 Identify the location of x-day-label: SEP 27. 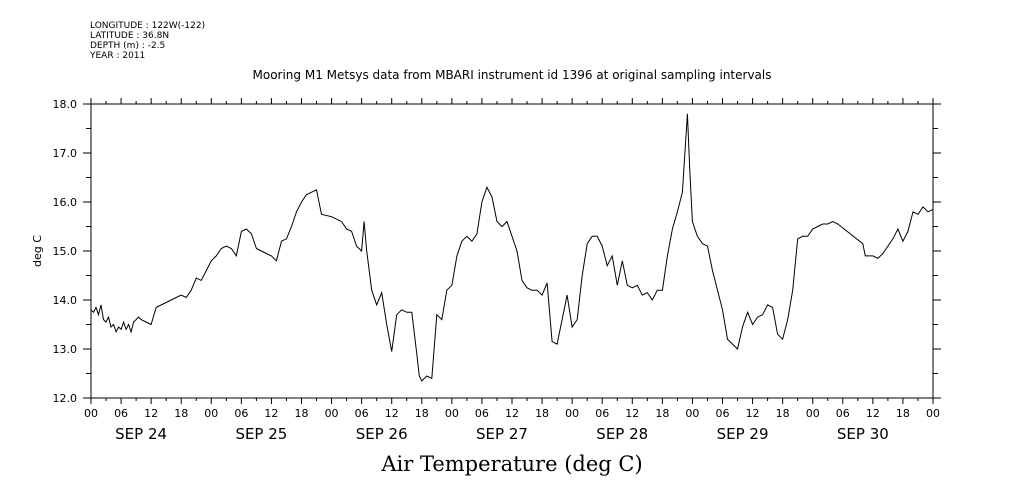
(502, 434).